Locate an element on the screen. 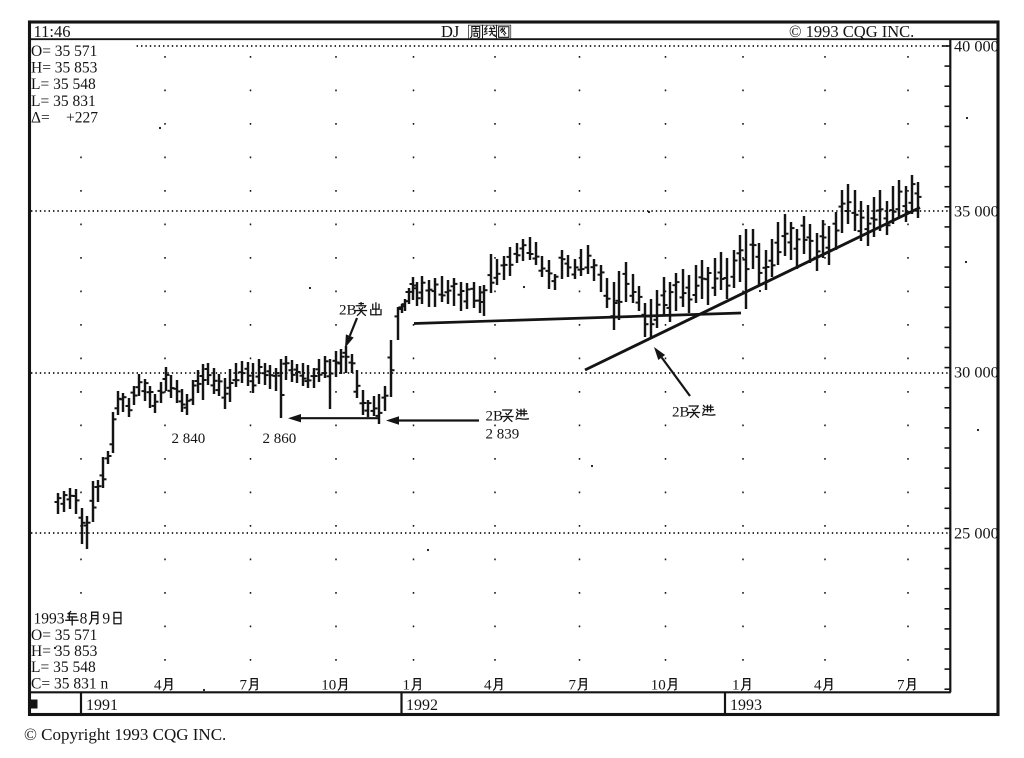 The width and height of the screenshot is (1024, 758). svg-text: 40 000 is located at coordinates (976, 46).